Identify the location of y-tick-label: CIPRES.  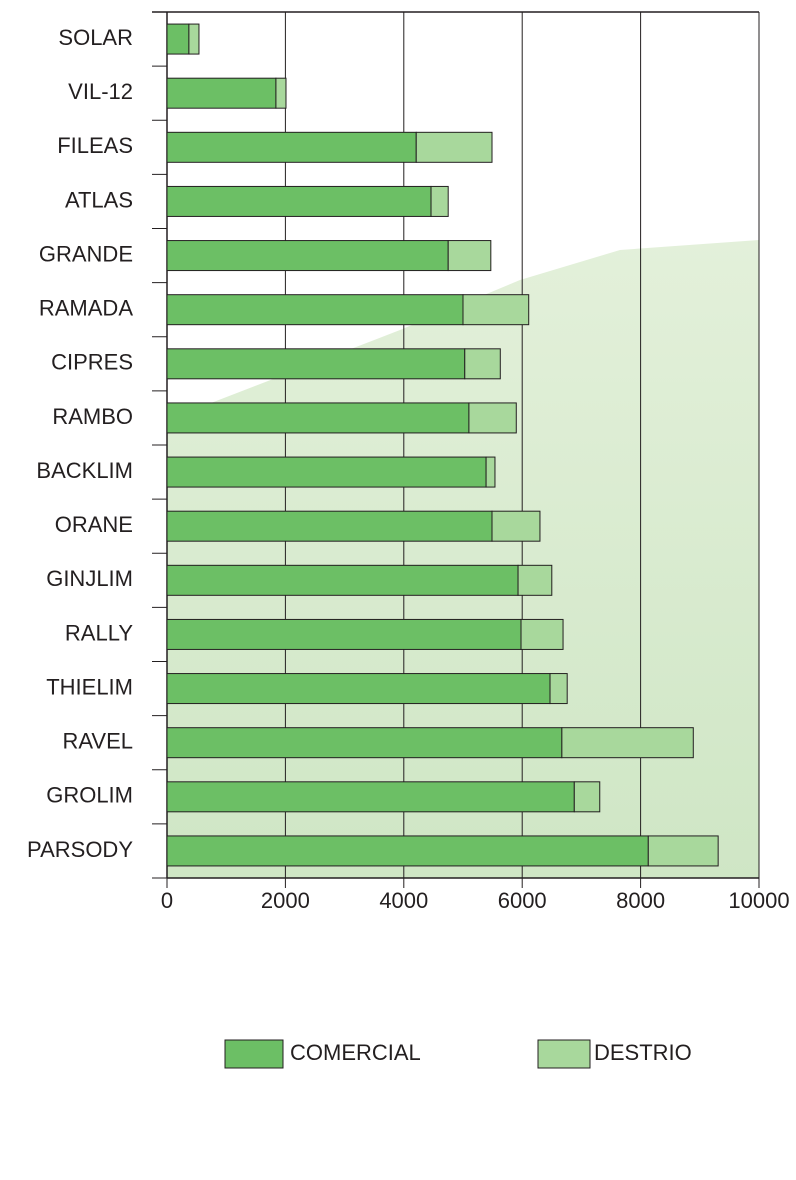
(92, 362).